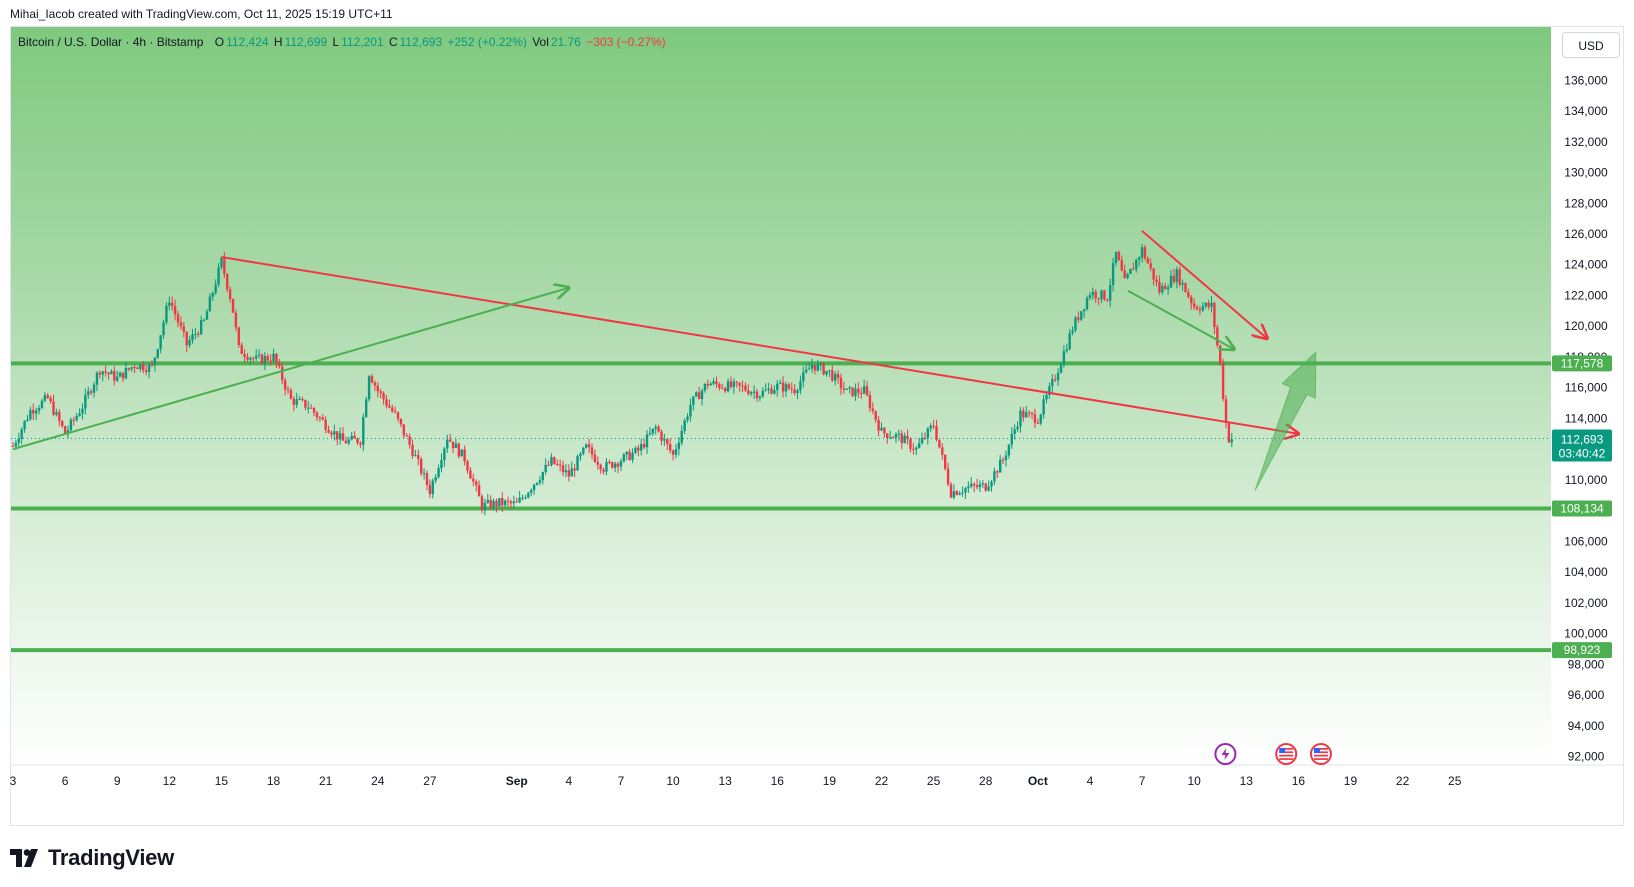  I want to click on x-tick-label: 22, so click(882, 781).